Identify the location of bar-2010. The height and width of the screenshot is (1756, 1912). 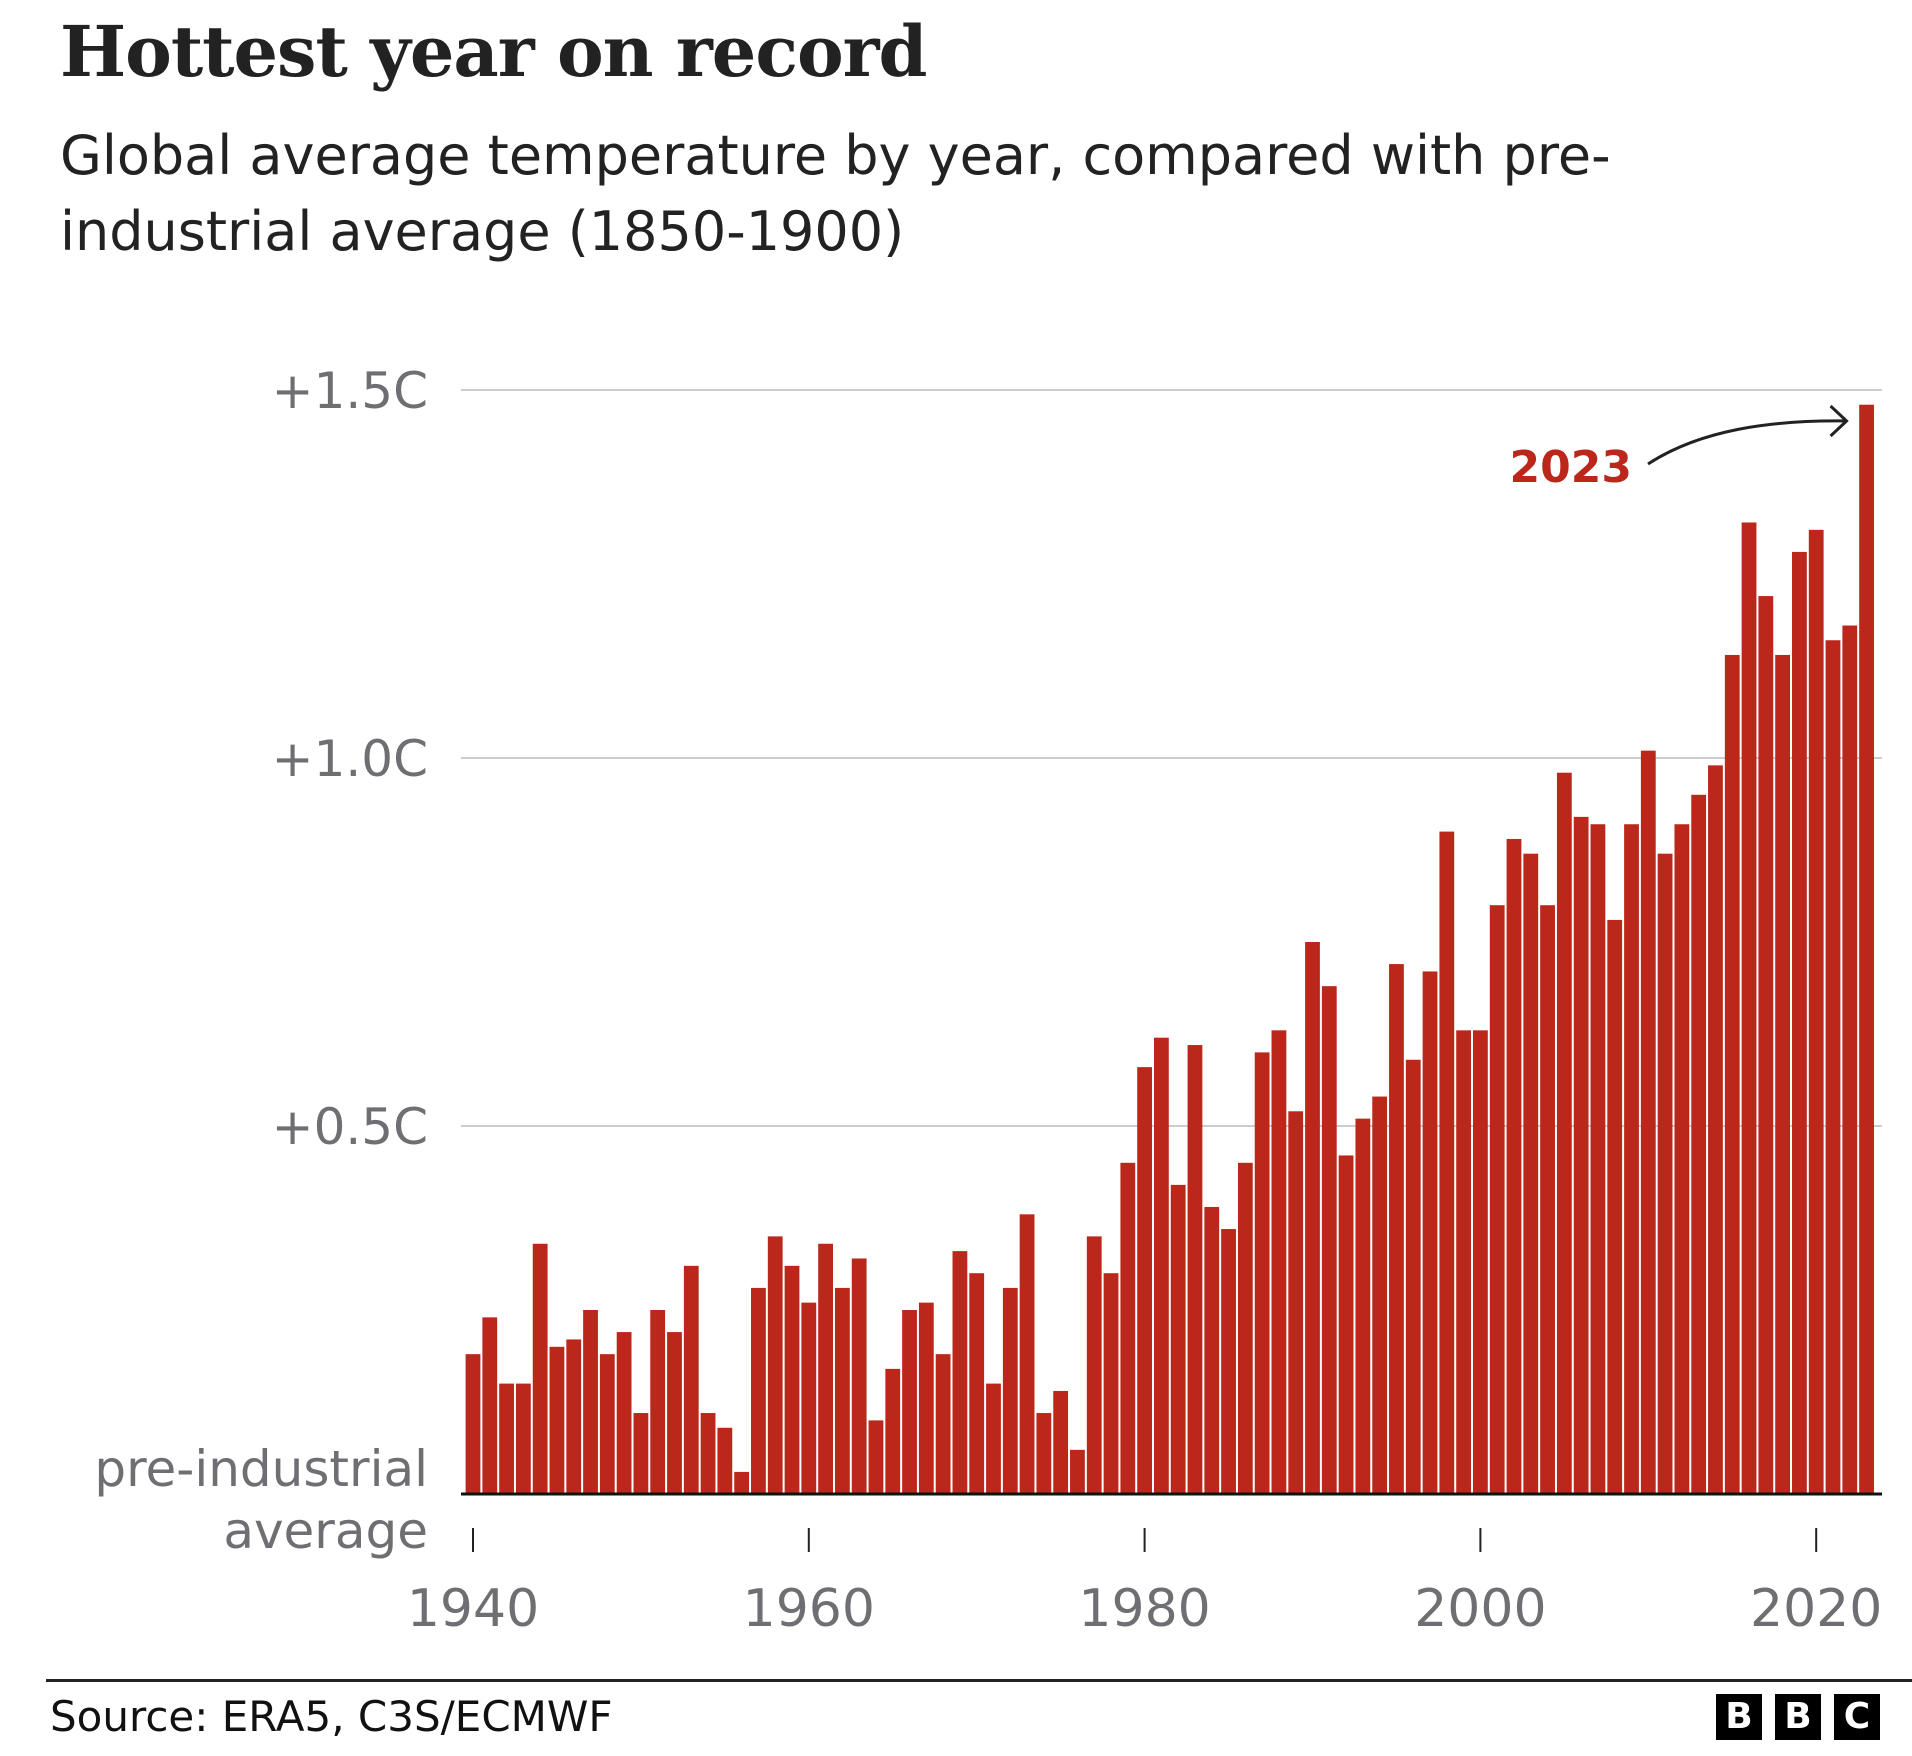
(1648, 1122).